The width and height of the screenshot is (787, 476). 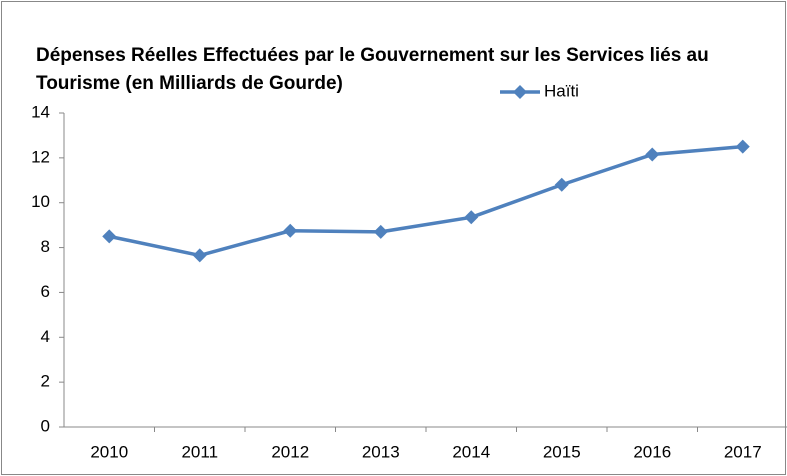 I want to click on x-tick-label: 2016, so click(x=652, y=451).